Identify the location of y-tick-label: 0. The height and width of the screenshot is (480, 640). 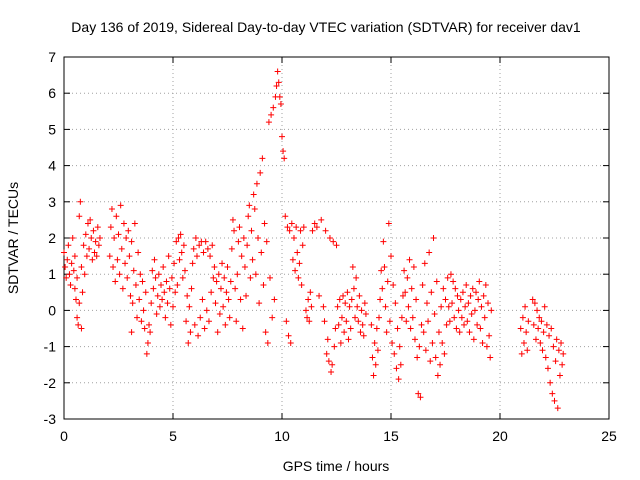
(52, 310).